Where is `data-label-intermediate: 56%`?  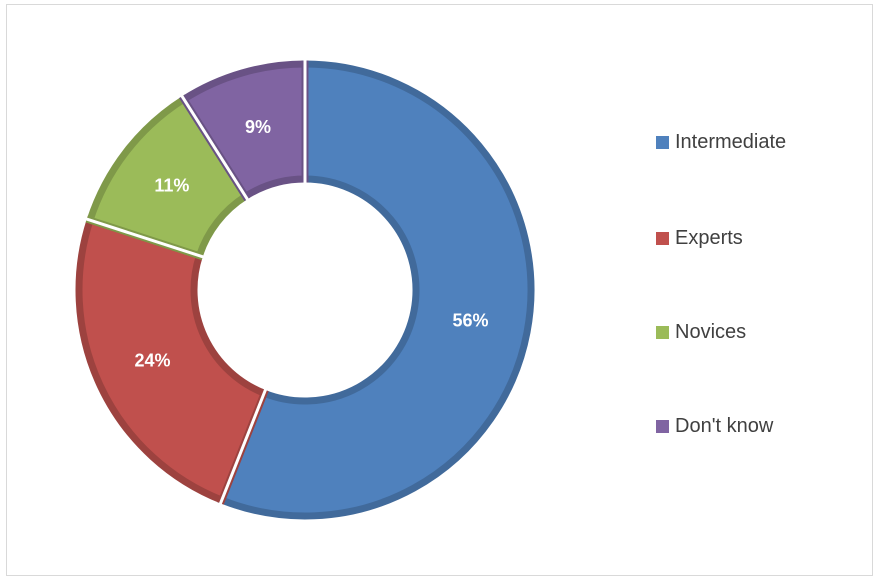
data-label-intermediate: 56% is located at coordinates (470, 320).